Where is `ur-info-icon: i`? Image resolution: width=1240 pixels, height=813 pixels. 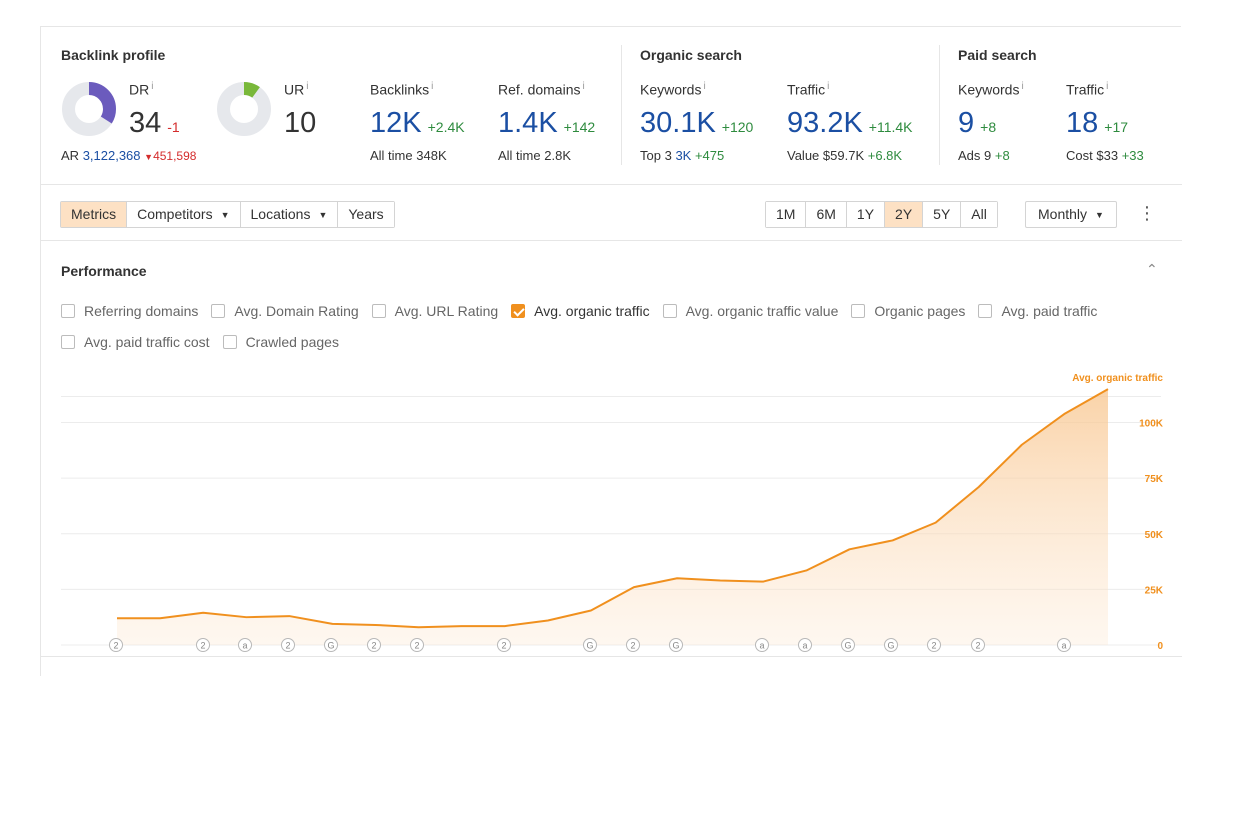 ur-info-icon: i is located at coordinates (307, 86).